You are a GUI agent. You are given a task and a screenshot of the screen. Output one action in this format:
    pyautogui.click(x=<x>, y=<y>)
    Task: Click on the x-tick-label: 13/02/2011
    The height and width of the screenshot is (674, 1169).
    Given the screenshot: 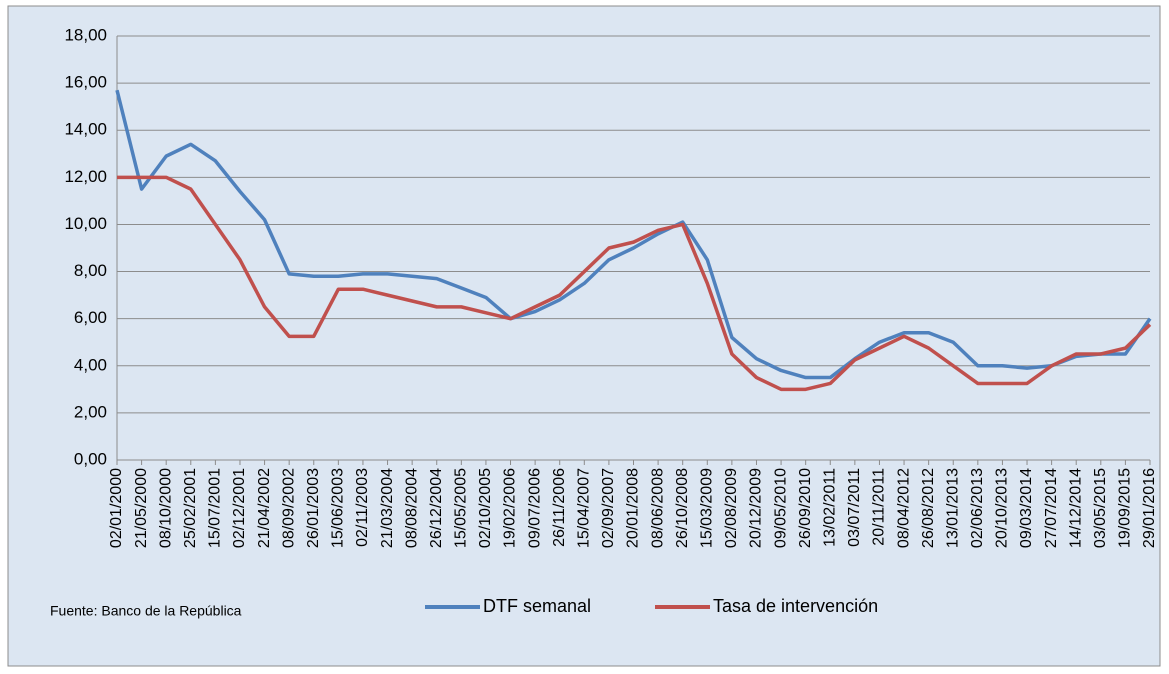 What is the action you would take?
    pyautogui.click(x=829, y=507)
    